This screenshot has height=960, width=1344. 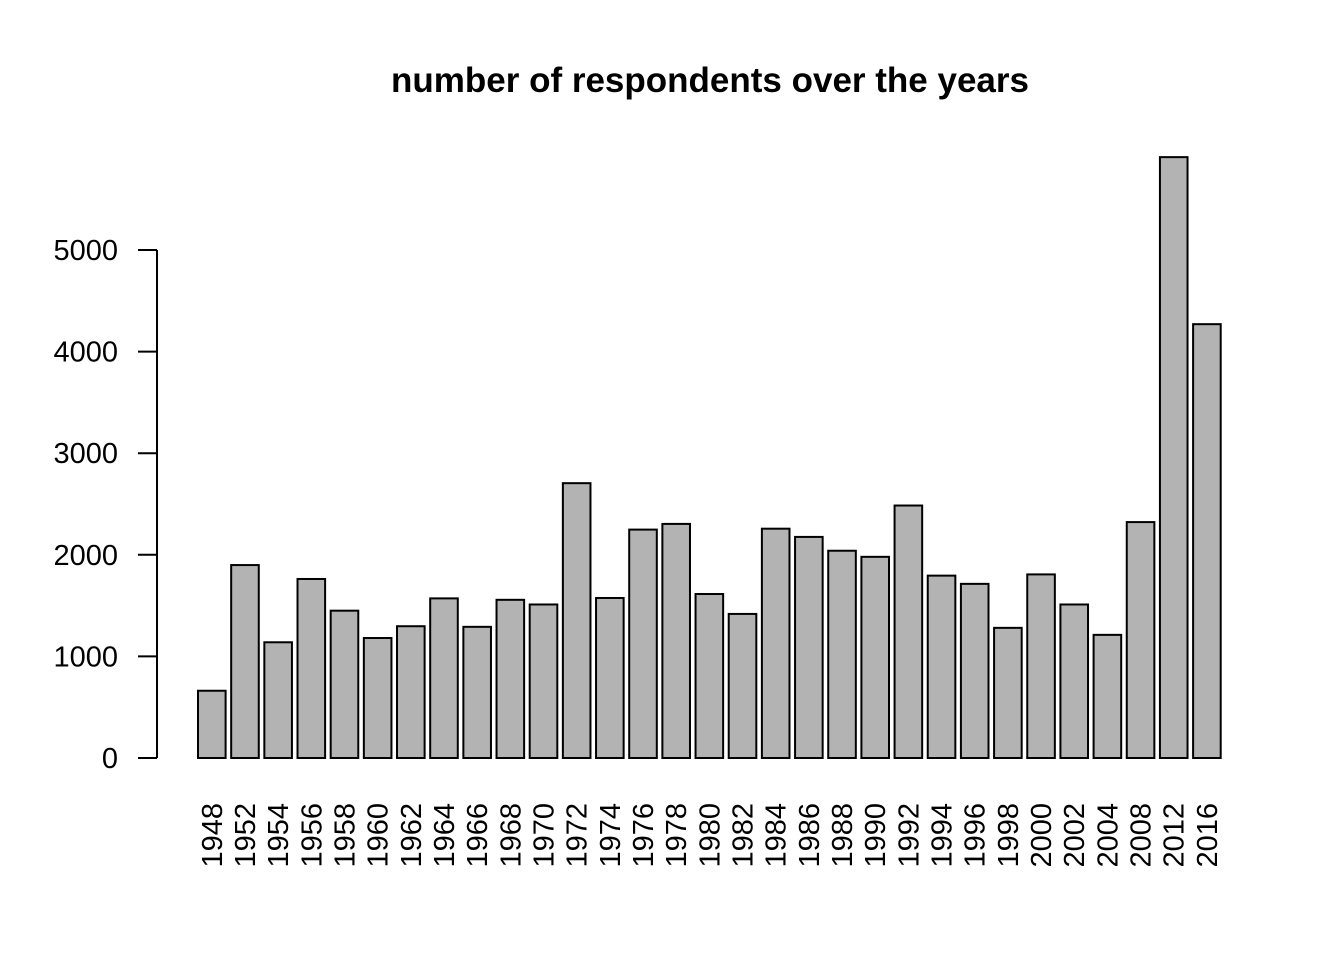 I want to click on bar-1986, so click(x=809, y=647).